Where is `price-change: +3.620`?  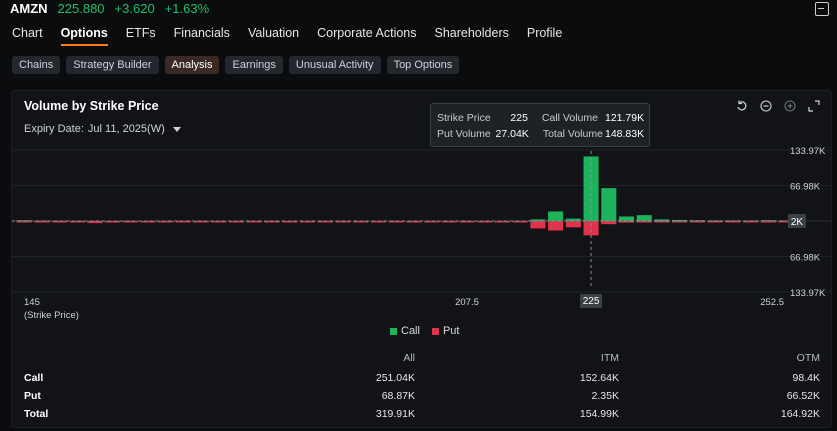 price-change: +3.620 is located at coordinates (134, 8).